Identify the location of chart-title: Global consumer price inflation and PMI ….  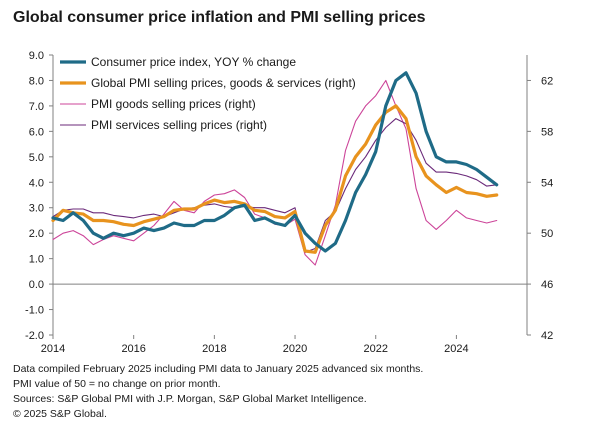
(219, 17).